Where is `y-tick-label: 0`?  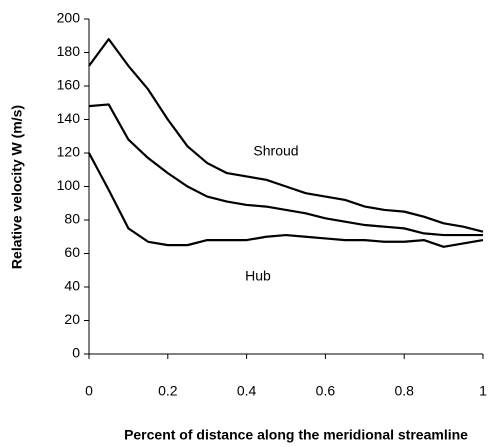
y-tick-label: 0 is located at coordinates (76, 353).